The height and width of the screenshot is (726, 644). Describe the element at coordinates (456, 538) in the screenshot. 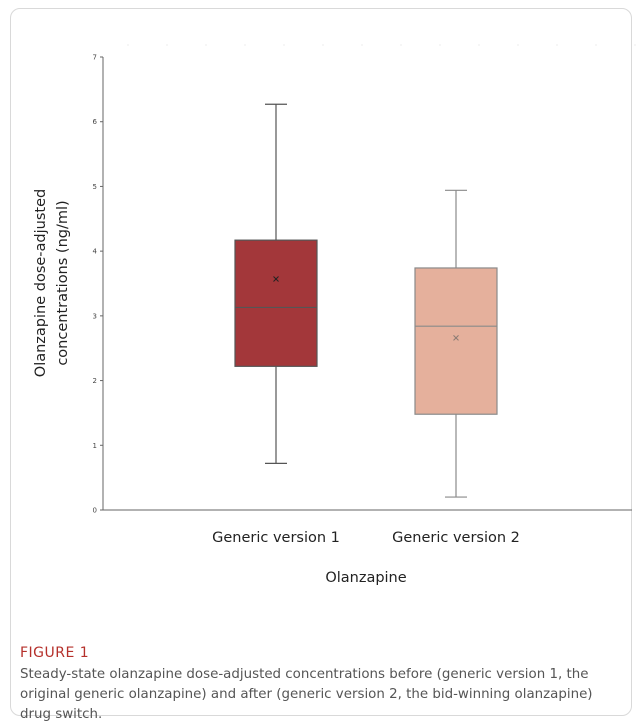

I see `x-category-label: Generic version 2` at that location.